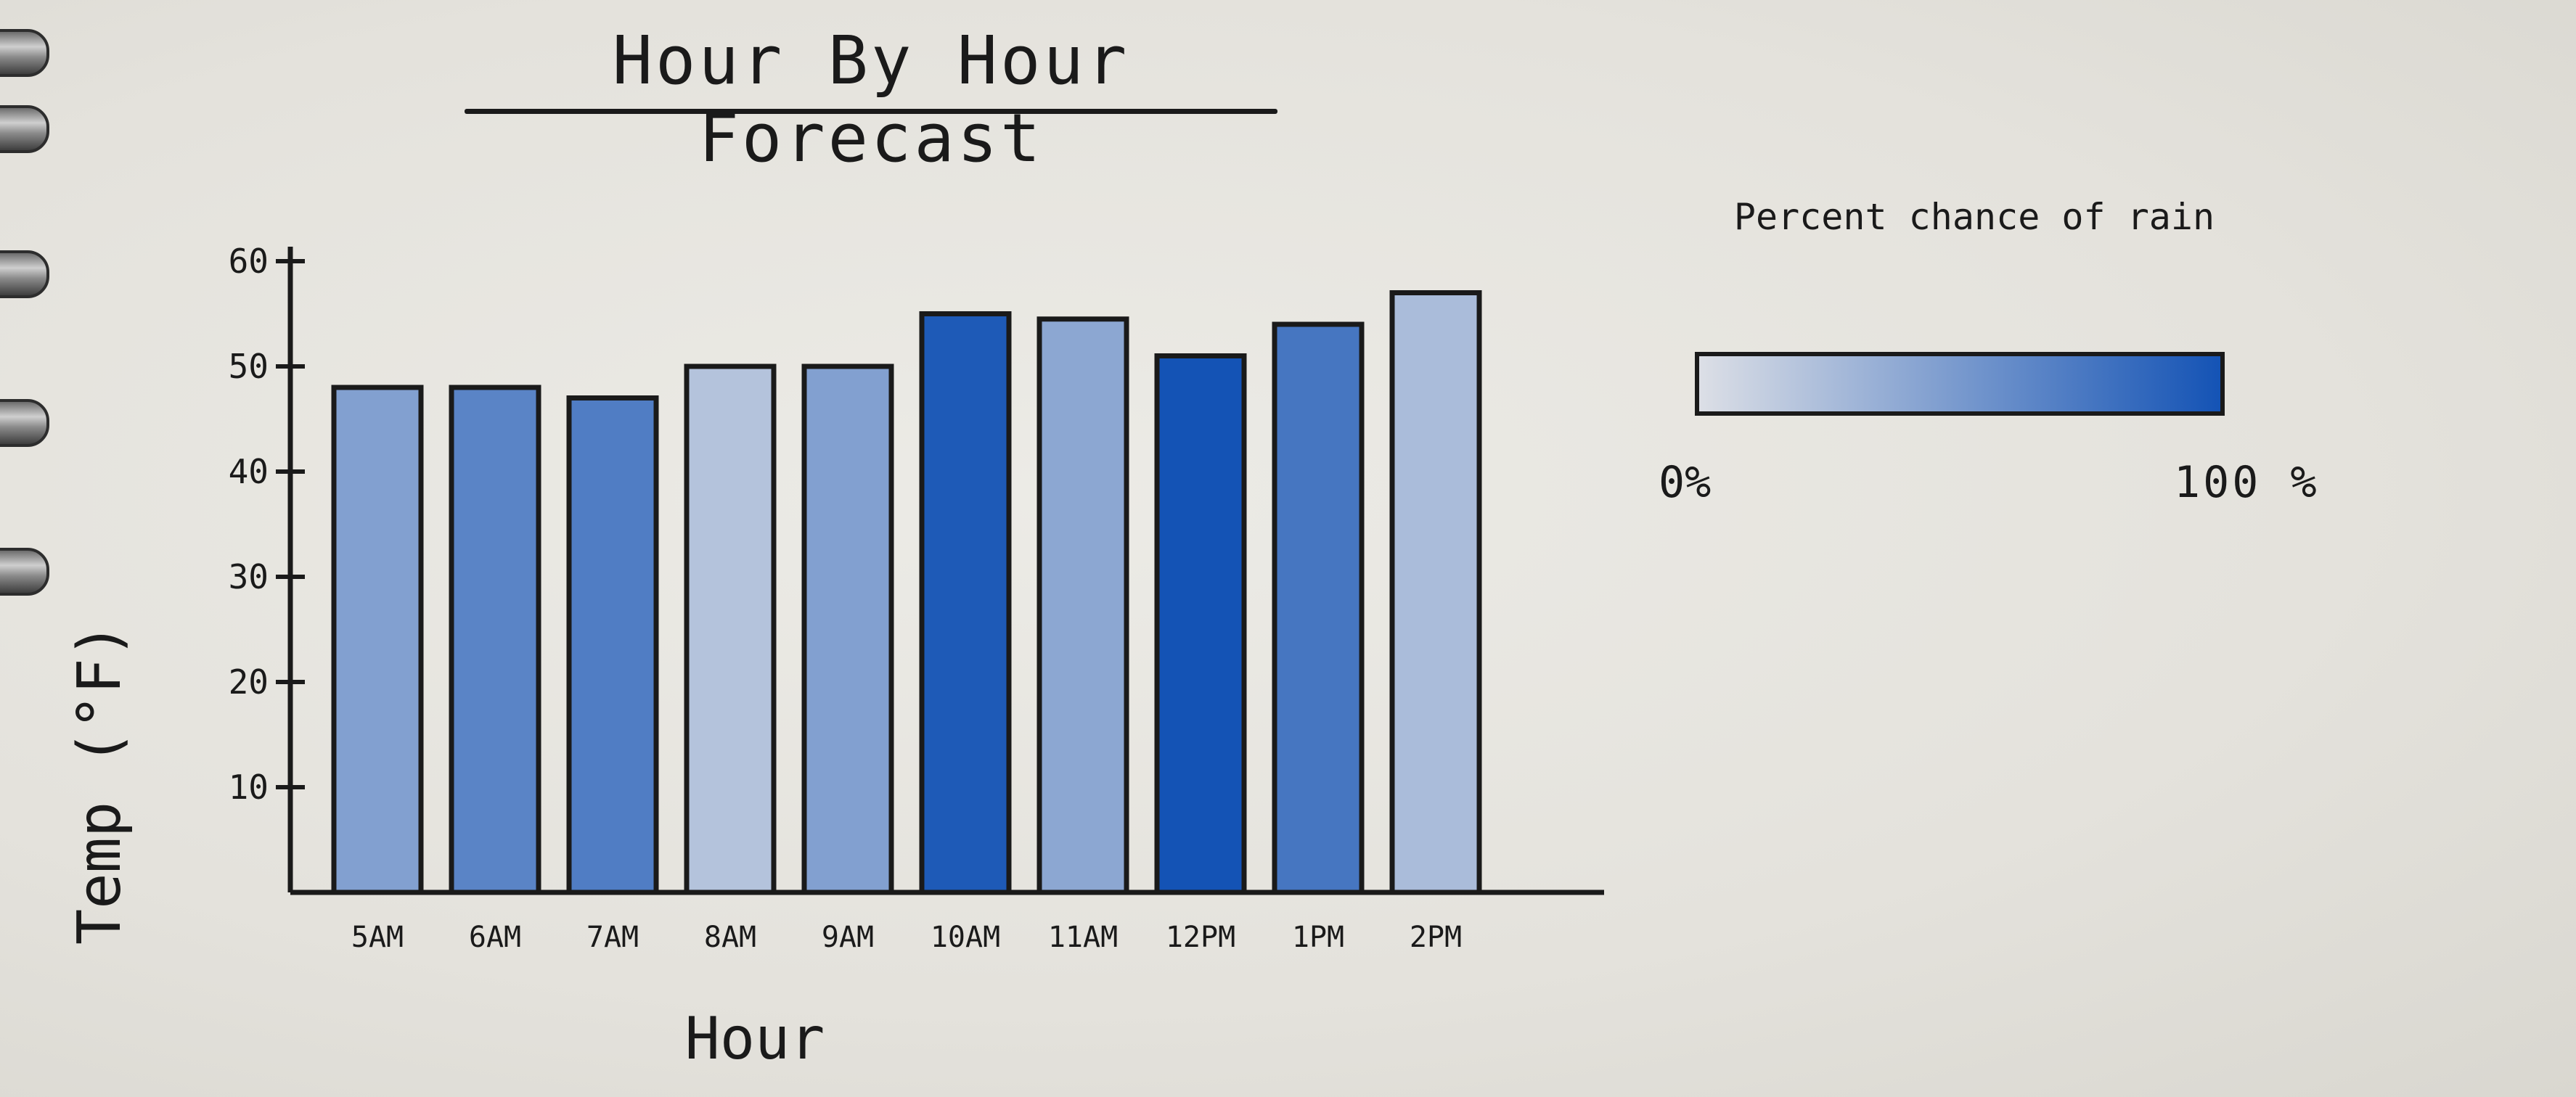 The height and width of the screenshot is (1097, 2576). I want to click on x-tick-label: 11AM, so click(1083, 938).